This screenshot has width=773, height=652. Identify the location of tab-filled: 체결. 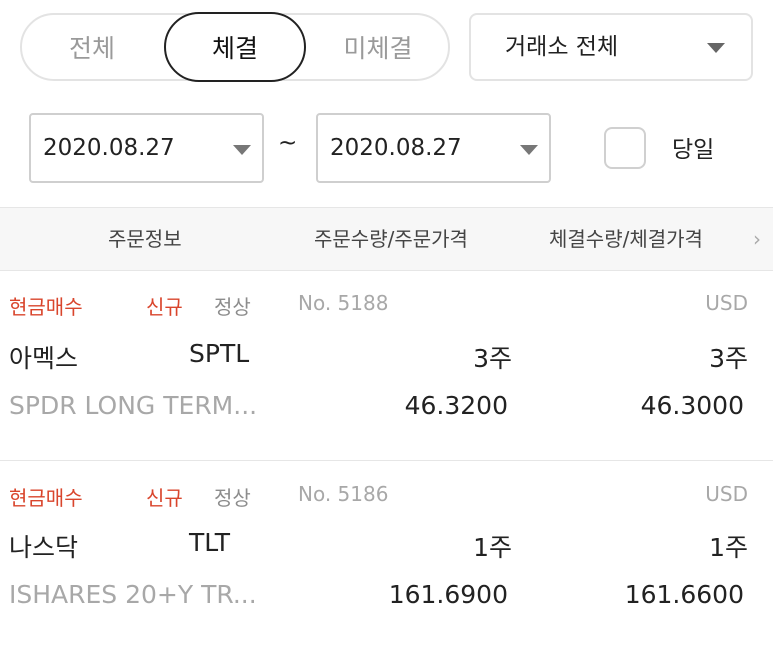
(235, 47).